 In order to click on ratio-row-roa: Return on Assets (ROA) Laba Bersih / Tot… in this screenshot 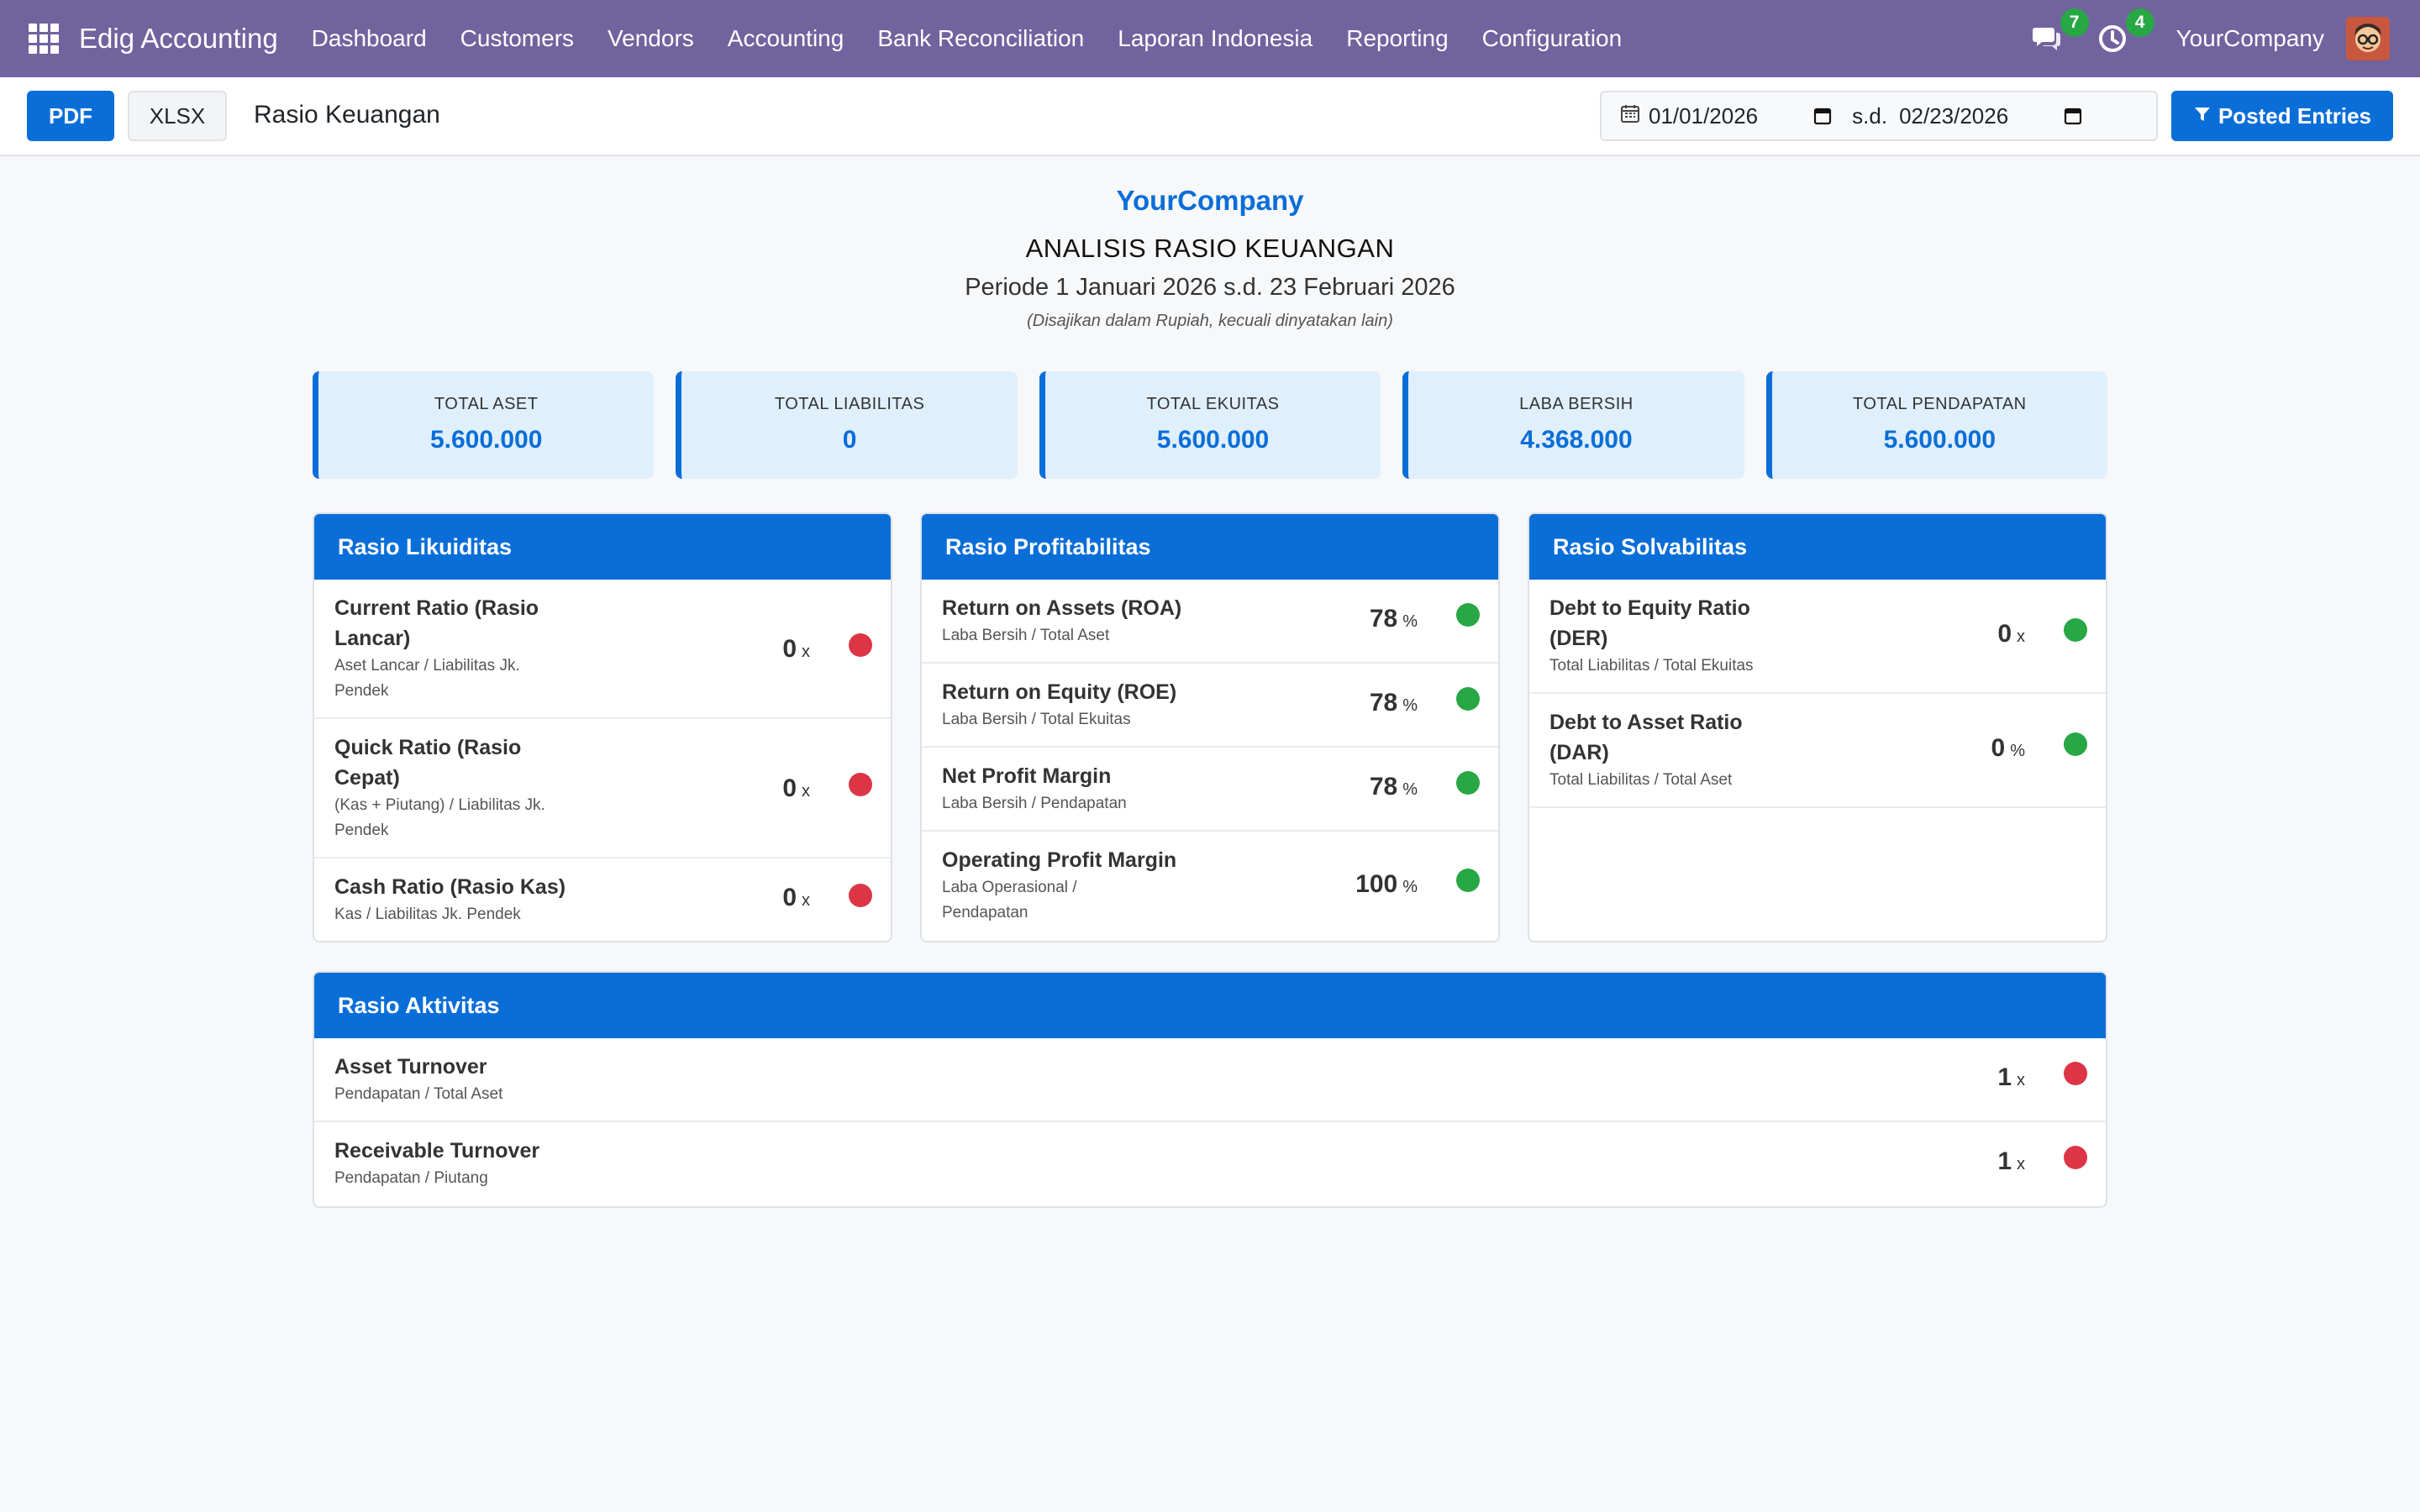, I will do `click(1210, 622)`.